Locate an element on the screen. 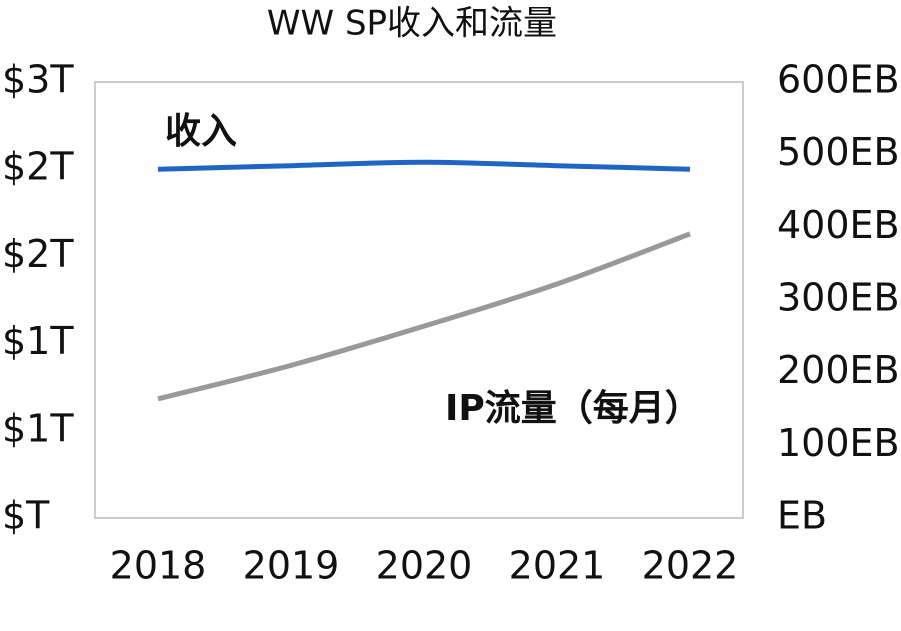  y2-tick-label: EB is located at coordinates (802, 516).